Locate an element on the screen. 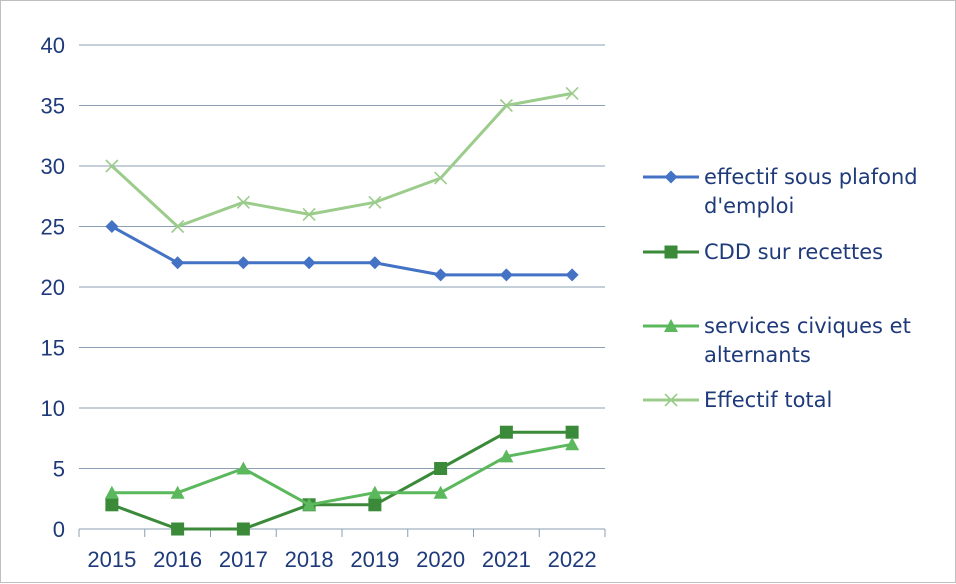  legend-item-1: CDD sur recettes is located at coordinates (763, 252).